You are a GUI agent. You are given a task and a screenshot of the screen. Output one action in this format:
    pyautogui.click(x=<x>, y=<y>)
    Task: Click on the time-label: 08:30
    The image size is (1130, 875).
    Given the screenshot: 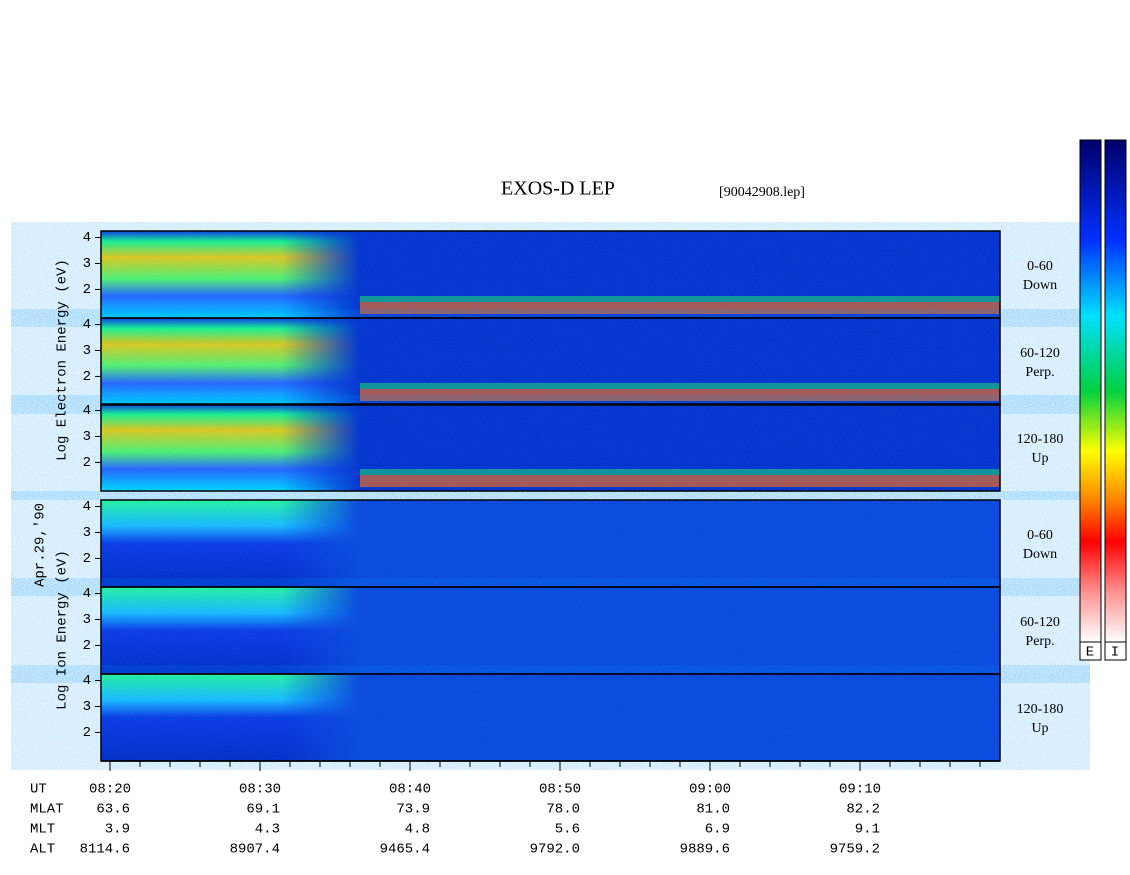 What is the action you would take?
    pyautogui.click(x=260, y=790)
    